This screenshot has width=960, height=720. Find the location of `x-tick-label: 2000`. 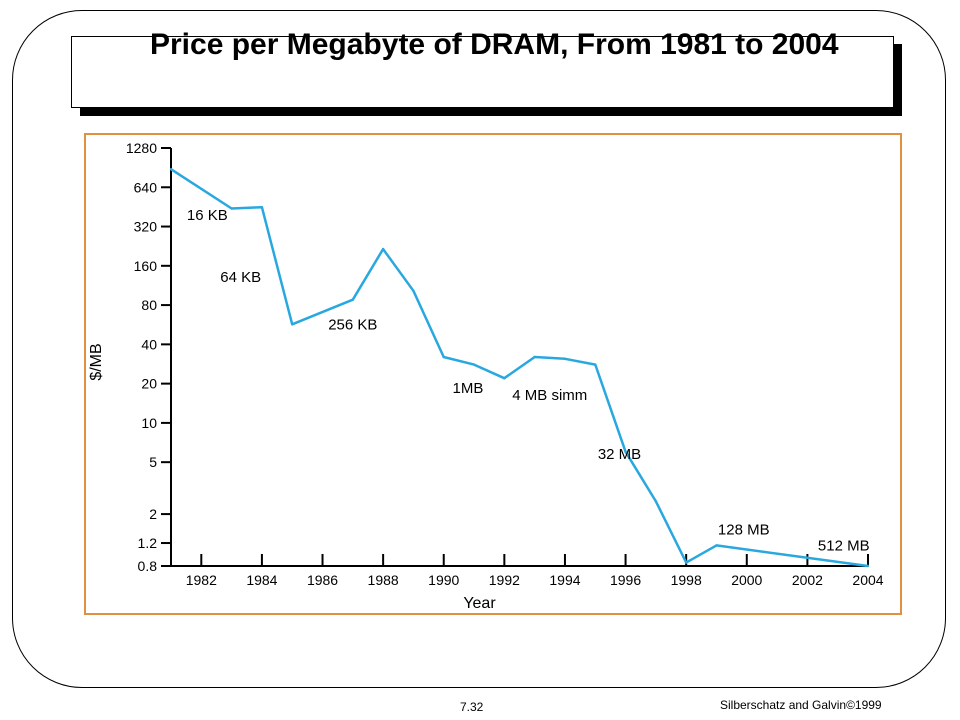

x-tick-label: 2000 is located at coordinates (746, 580).